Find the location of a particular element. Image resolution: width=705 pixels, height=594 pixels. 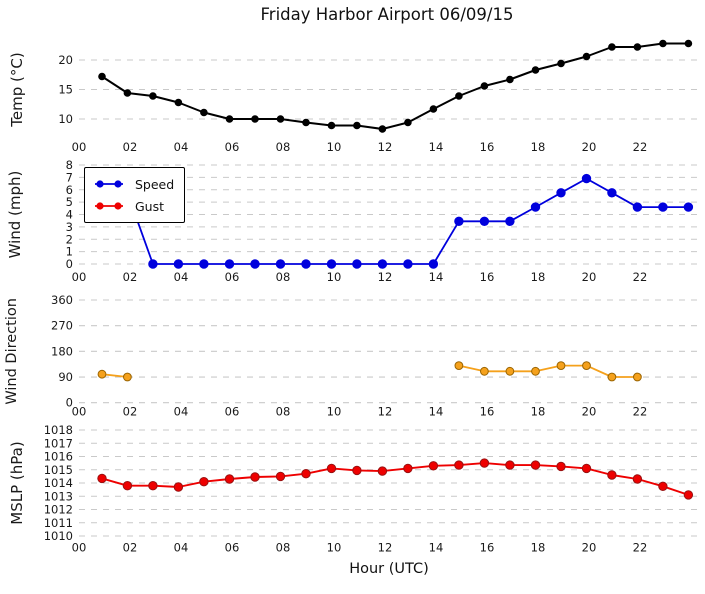

wind-direction-xticks: 00 02 04 06 08 10 12 14 16 18 20 22 is located at coordinates (360, 412).